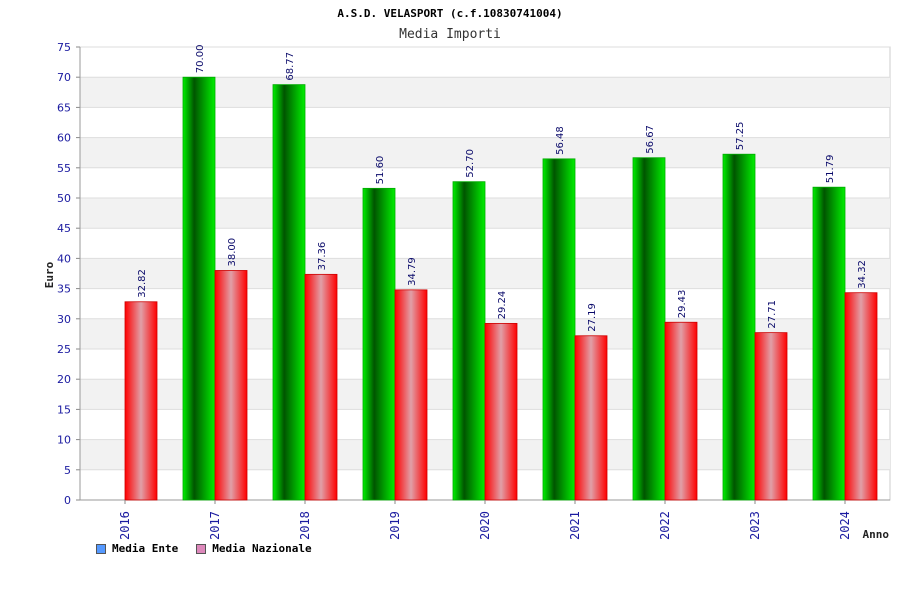 The width and height of the screenshot is (900, 600). I want to click on x-axis-ticks: 2016 2017 2018 2019 2020 2021 2022 2023 2024, so click(485, 520).